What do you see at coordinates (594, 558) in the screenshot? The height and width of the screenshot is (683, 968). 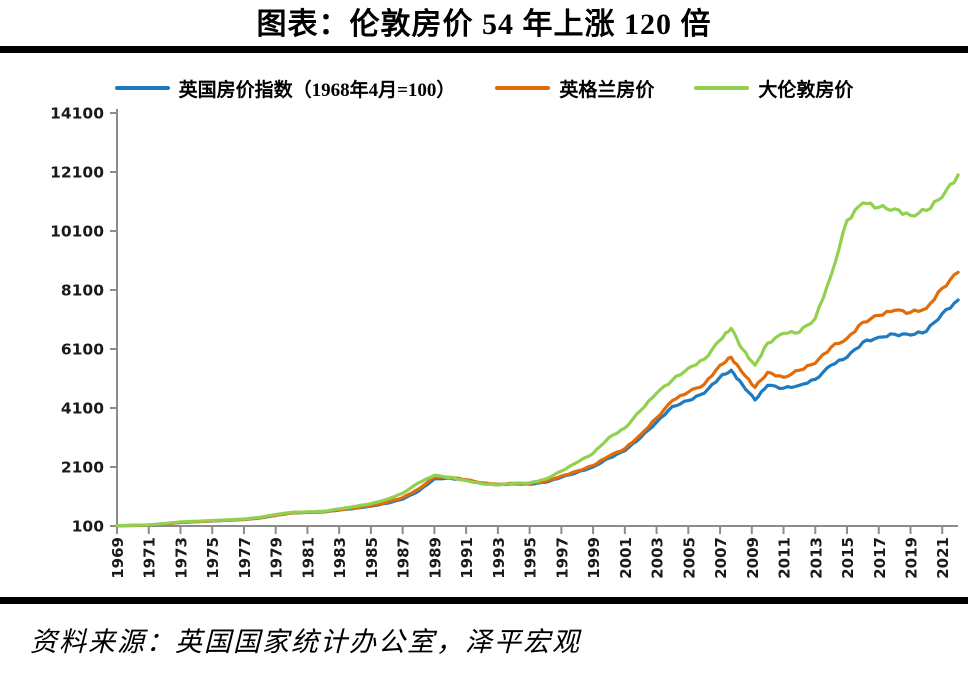 I see `x-tick-label: 1999` at bounding box center [594, 558].